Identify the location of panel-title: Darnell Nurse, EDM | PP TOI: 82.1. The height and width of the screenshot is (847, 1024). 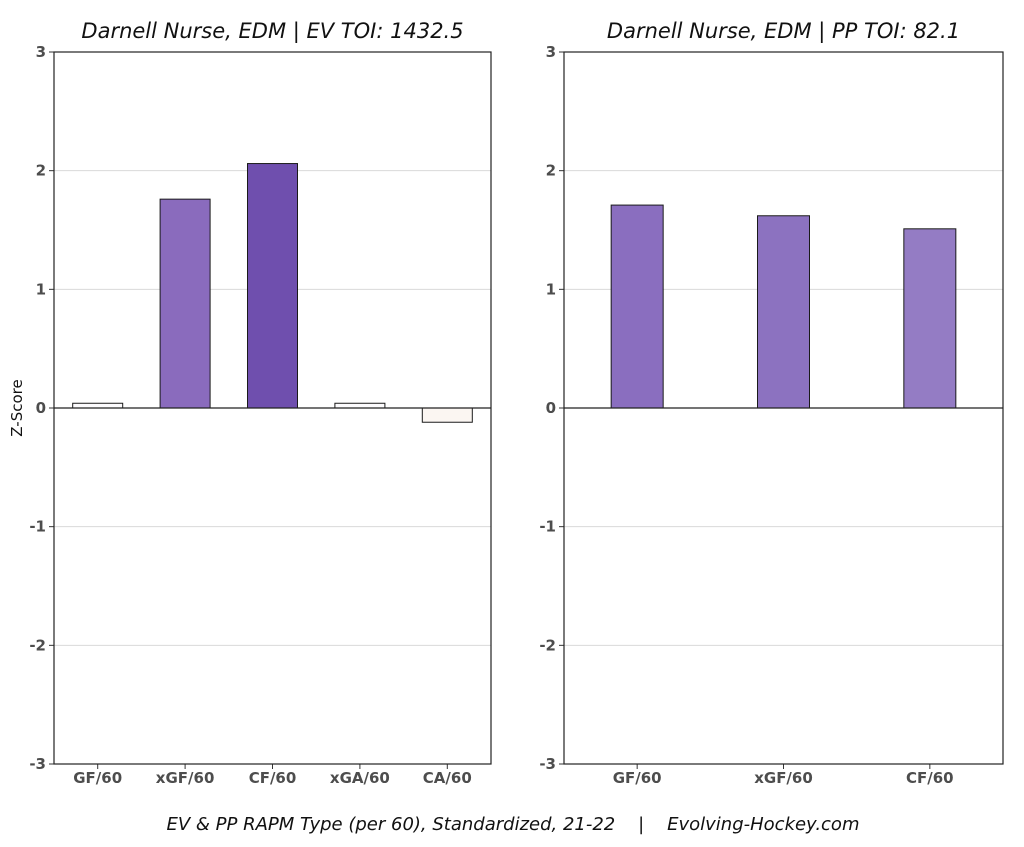
(783, 31).